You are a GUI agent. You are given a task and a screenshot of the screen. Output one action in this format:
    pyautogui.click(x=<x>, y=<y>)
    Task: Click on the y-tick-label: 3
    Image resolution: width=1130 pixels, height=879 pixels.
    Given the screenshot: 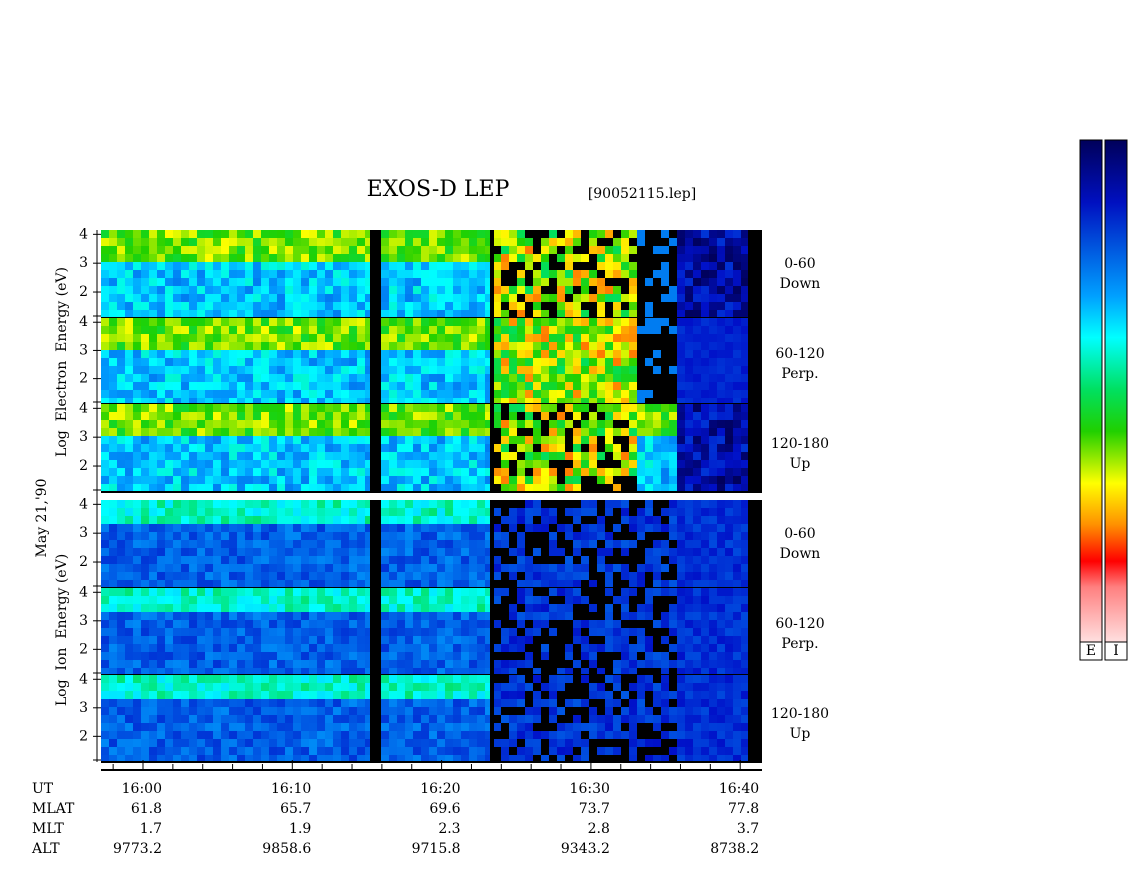 What is the action you would take?
    pyautogui.click(x=83, y=533)
    